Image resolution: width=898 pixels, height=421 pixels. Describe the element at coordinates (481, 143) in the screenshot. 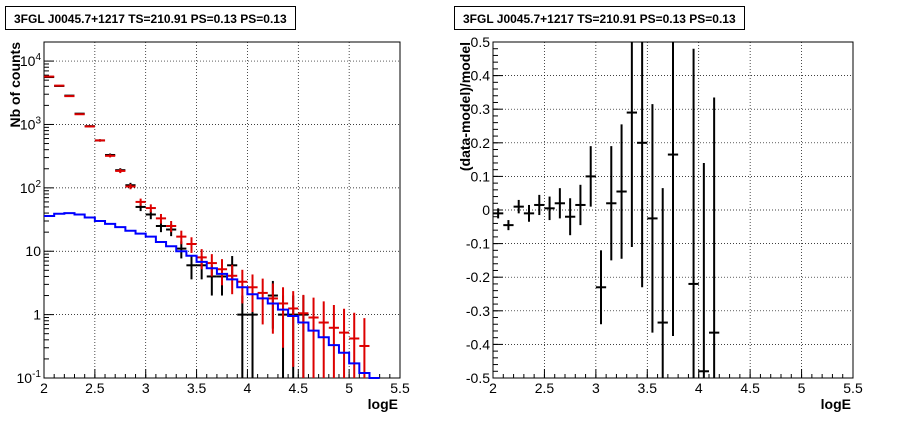

I see `right-y-tick-label: 0.2` at that location.